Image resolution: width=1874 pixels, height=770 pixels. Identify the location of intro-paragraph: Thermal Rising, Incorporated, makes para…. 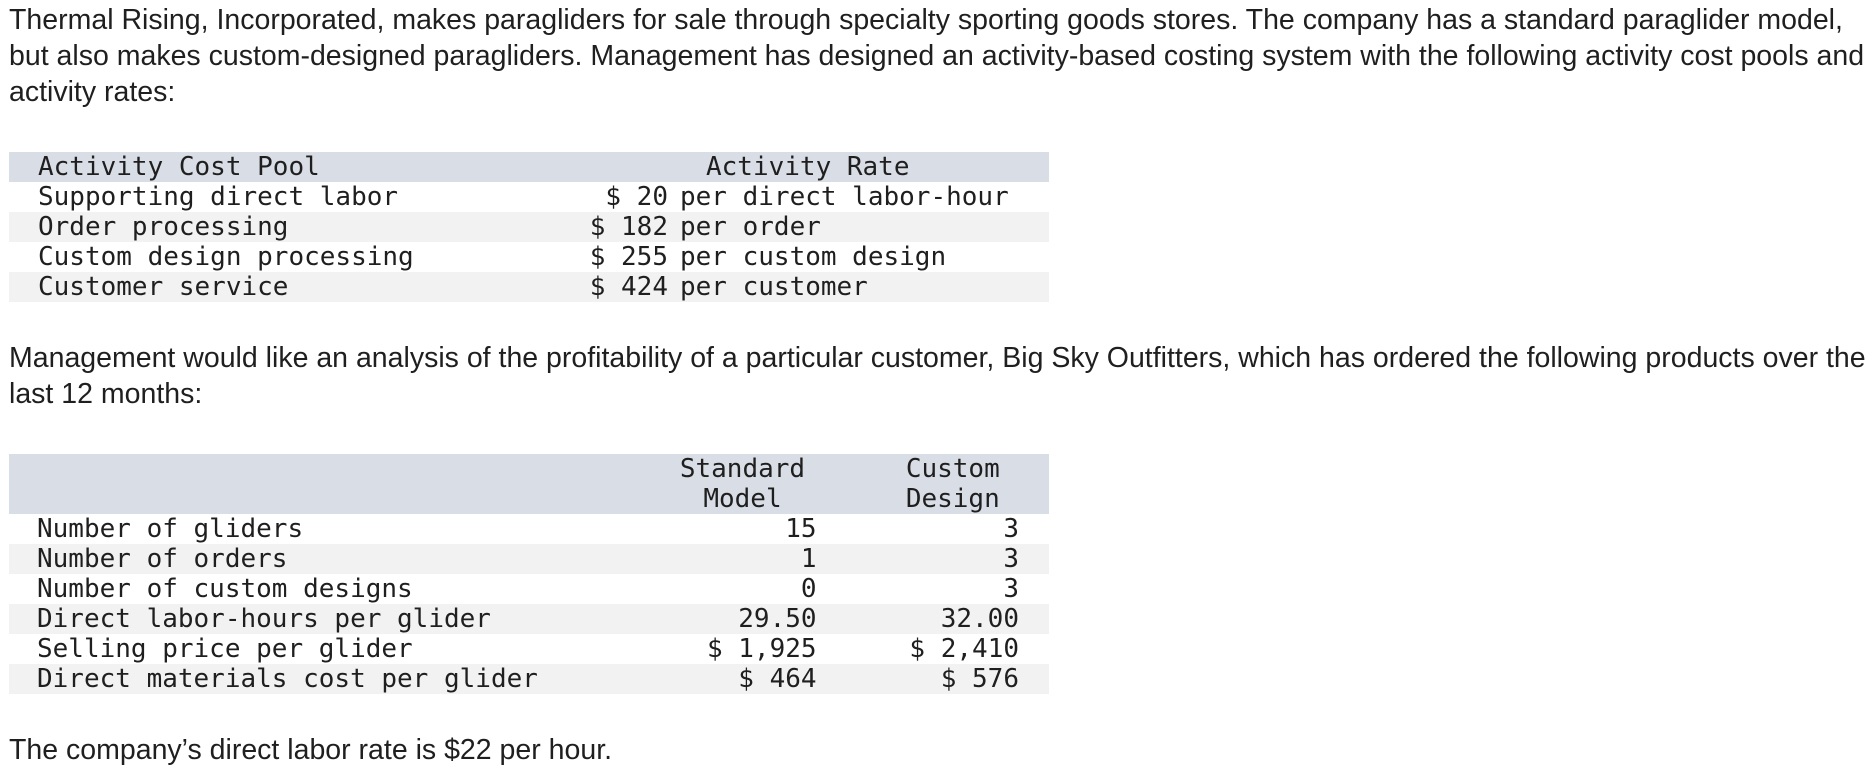
(937, 56).